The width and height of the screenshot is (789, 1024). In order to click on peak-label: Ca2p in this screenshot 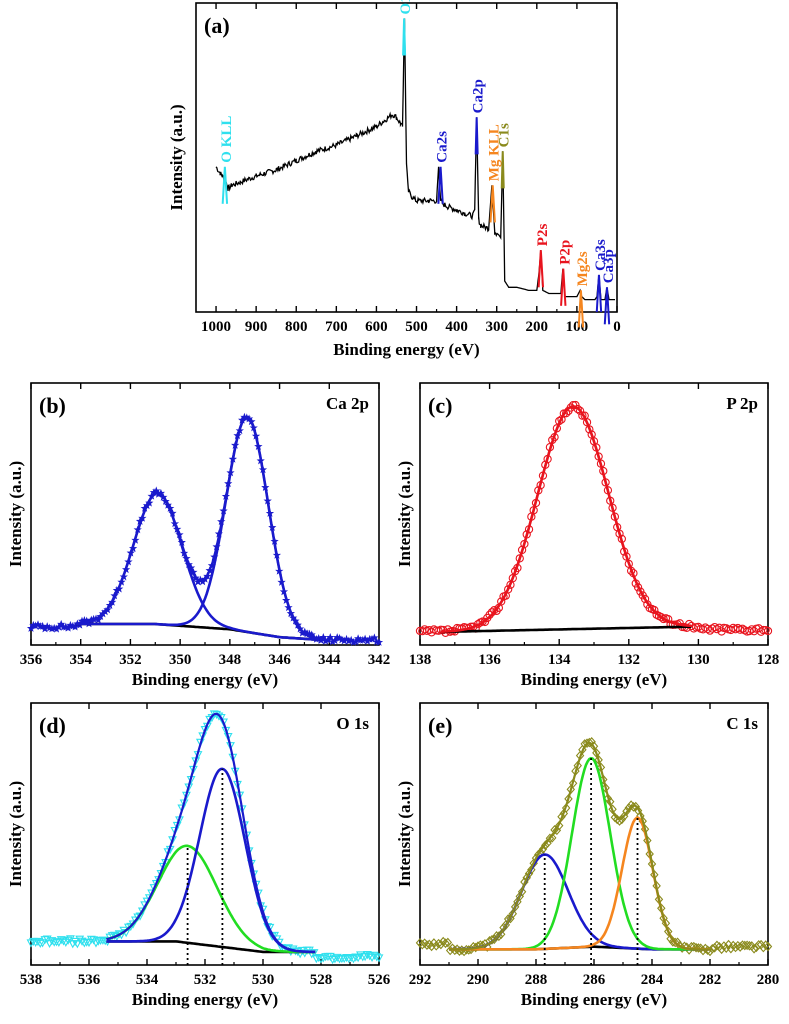, I will do `click(479, 96)`.